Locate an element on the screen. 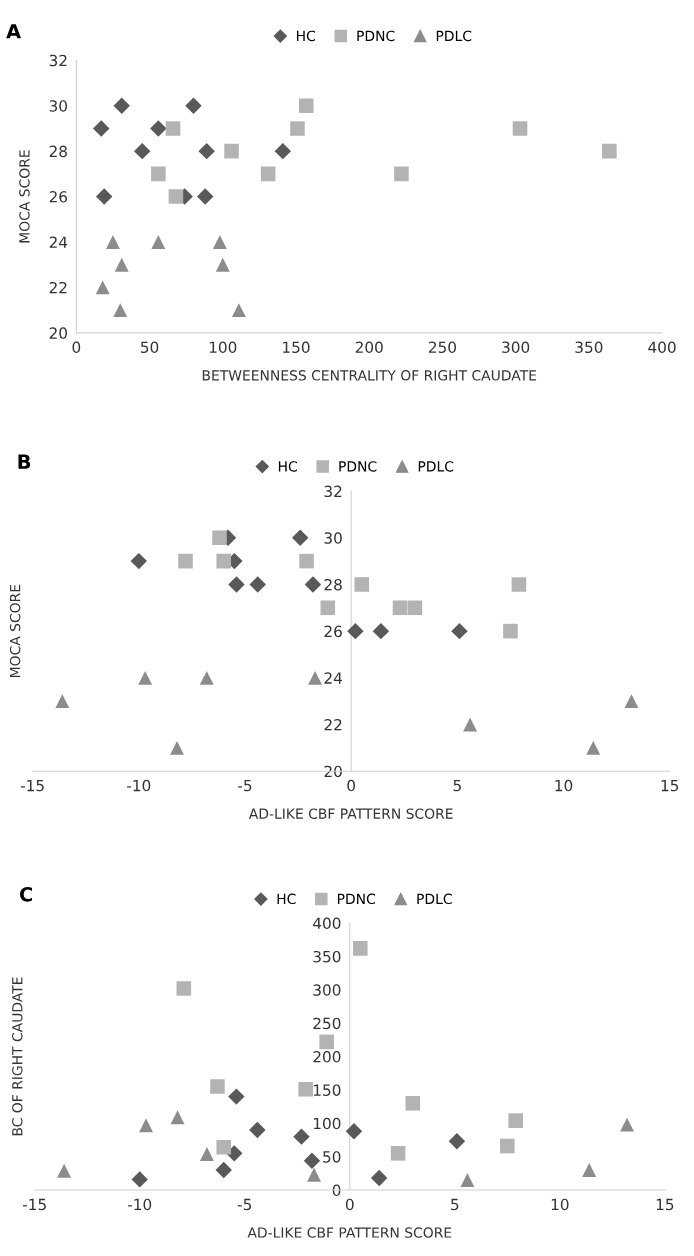  y-tick-label: 400 is located at coordinates (327, 923).